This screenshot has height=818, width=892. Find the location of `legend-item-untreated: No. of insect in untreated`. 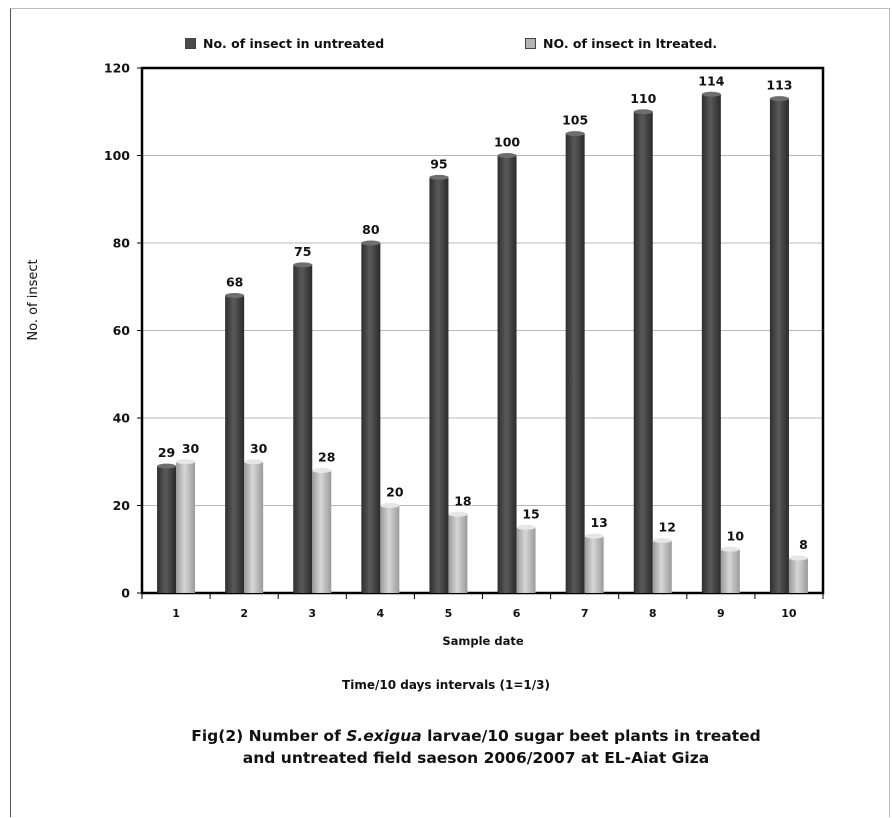

legend-item-untreated: No. of insect in untreated is located at coordinates (284, 43).